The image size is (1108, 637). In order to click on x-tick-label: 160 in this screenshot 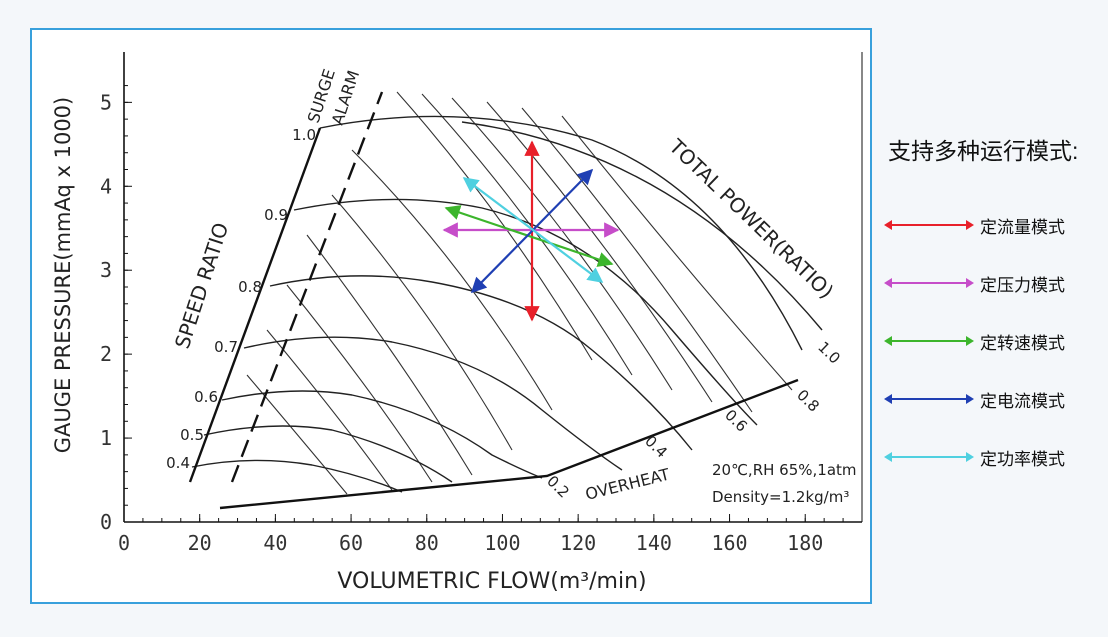, I will do `click(729, 543)`.